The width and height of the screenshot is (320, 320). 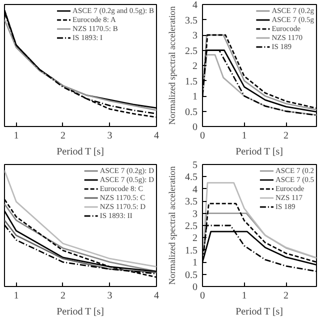 What do you see at coordinates (191, 178) in the screenshot?
I see `y-tick-label: 4.5` at bounding box center [191, 178].